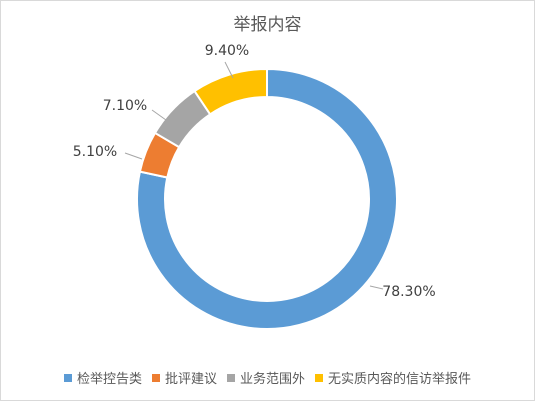 The height and width of the screenshot is (401, 535). What do you see at coordinates (95, 152) in the screenshot?
I see `data-label-2: 5.10%` at bounding box center [95, 152].